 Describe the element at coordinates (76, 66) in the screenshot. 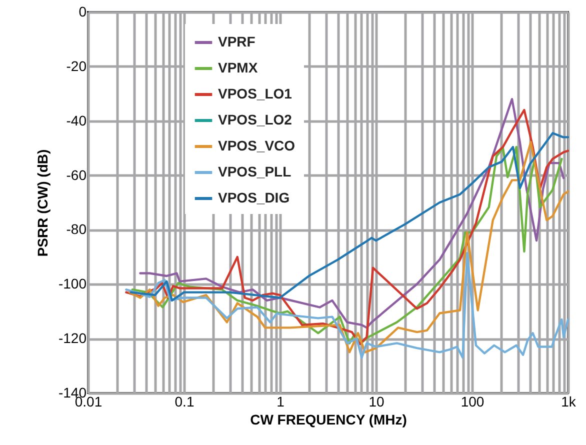

I see `y-tick-label: -20` at that location.